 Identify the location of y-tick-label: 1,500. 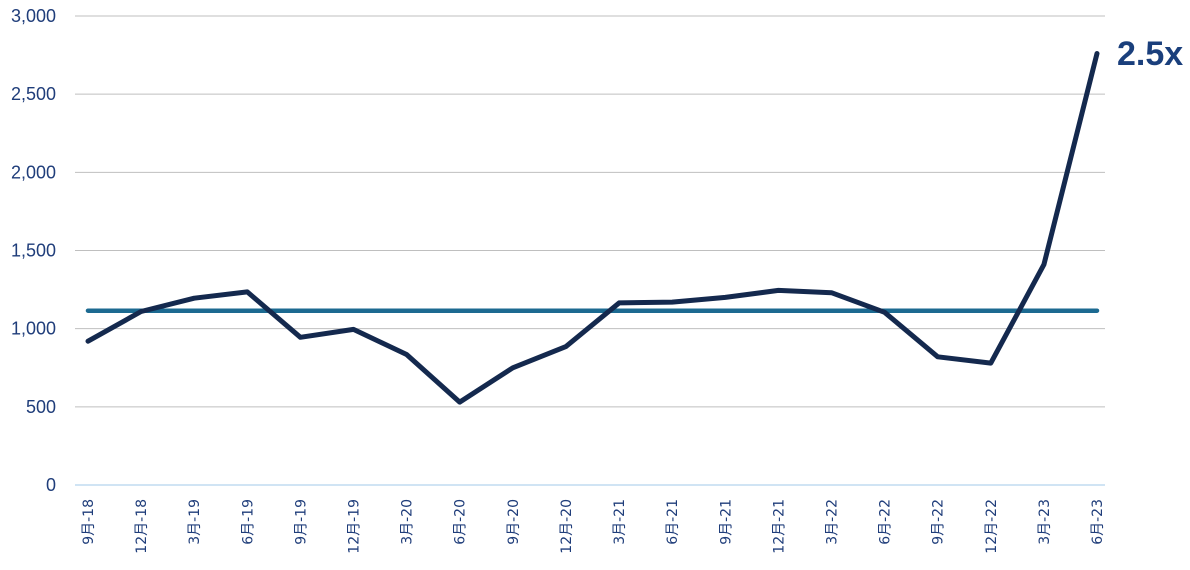
(33, 251).